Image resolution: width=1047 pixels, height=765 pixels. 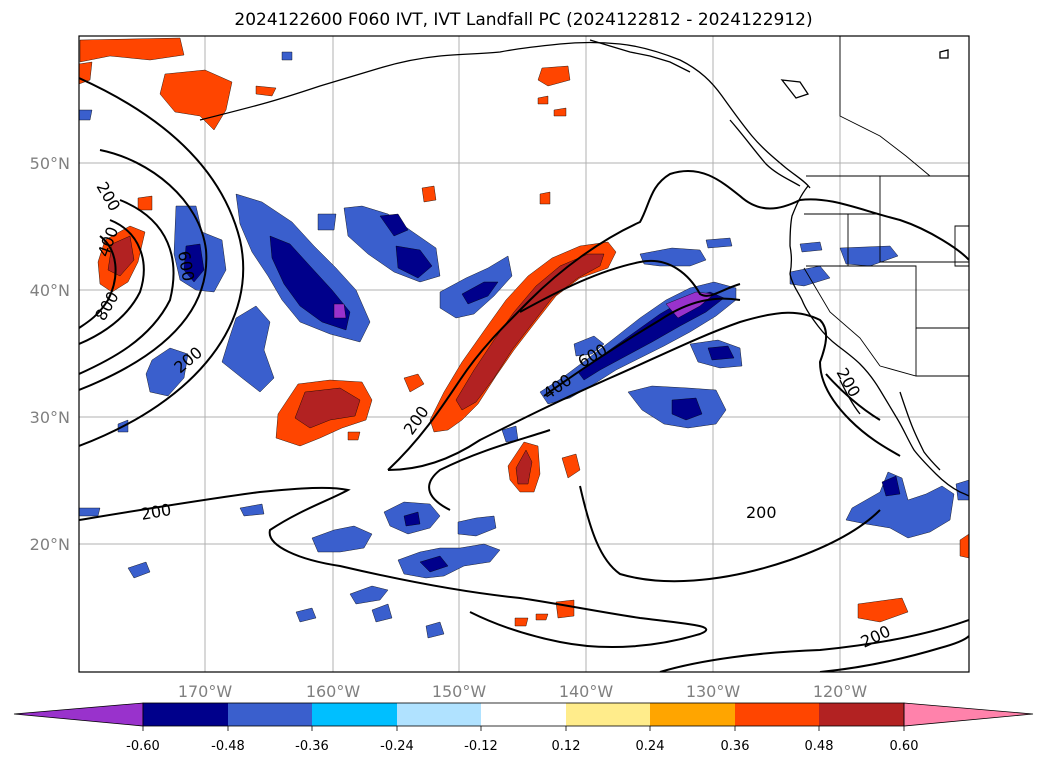 I want to click on lat-label-50: 50°N, so click(x=50, y=163).